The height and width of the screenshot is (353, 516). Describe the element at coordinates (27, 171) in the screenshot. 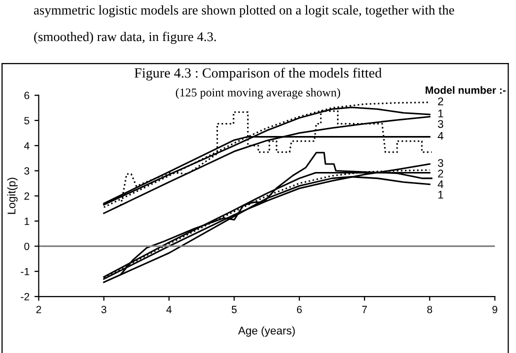

I see `y-tick-label: 3` at that location.